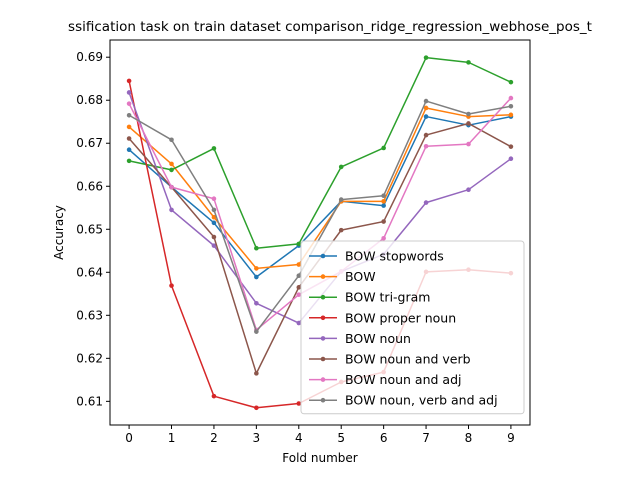  What do you see at coordinates (89, 401) in the screenshot?
I see `y-tick-label: 0.61` at bounding box center [89, 401].